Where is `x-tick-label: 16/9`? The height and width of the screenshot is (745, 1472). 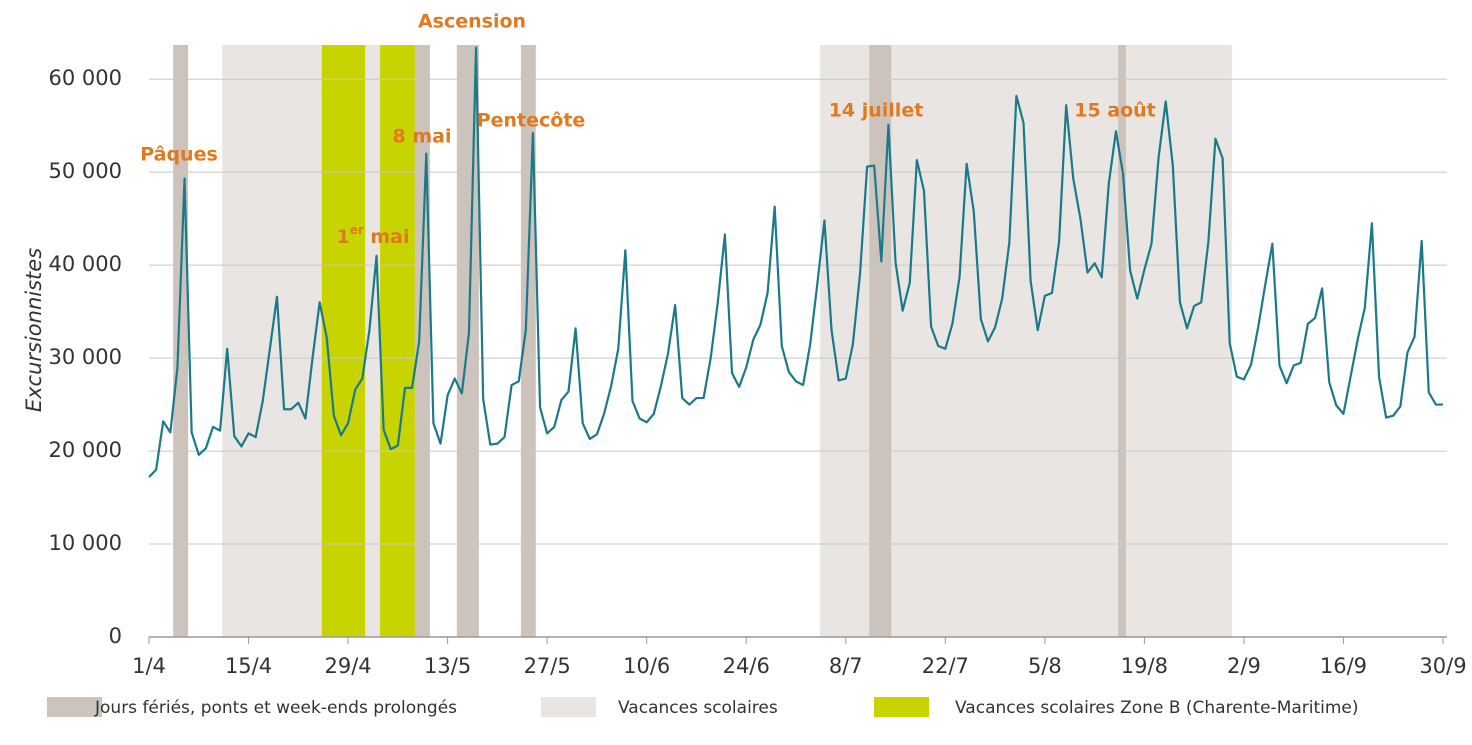 x-tick-label: 16/9 is located at coordinates (1343, 666).